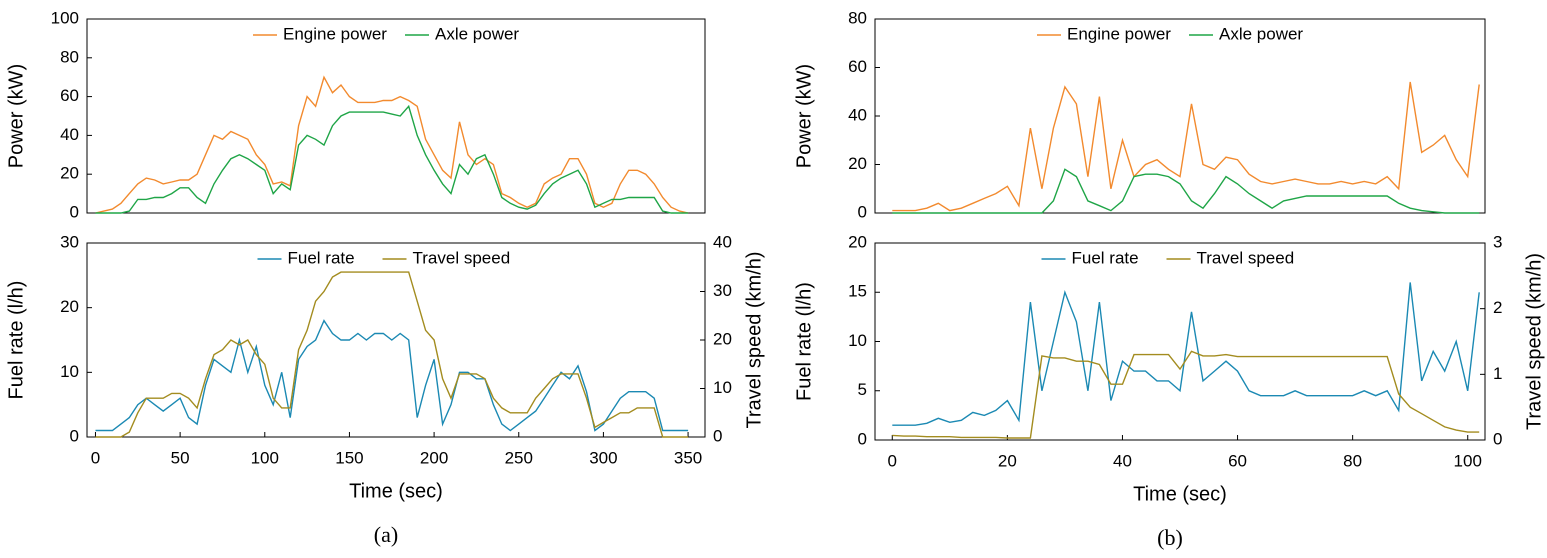 This screenshot has height=558, width=1547. What do you see at coordinates (434, 457) in the screenshot?
I see `x-tick-label: 200` at bounding box center [434, 457].